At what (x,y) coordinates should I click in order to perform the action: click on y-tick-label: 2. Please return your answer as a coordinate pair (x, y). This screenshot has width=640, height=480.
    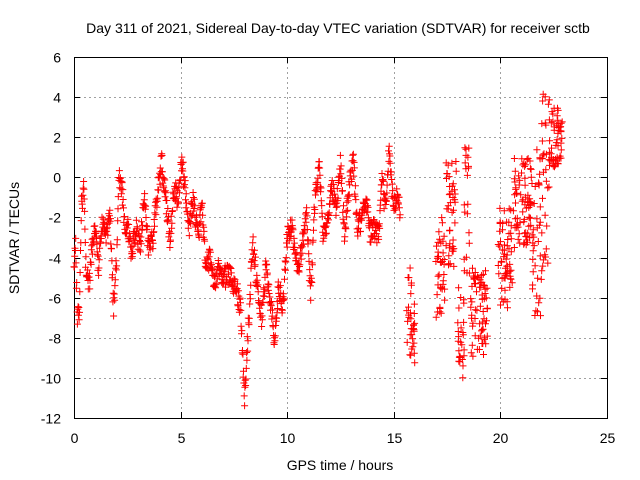
    Looking at the image, I should click on (57, 138).